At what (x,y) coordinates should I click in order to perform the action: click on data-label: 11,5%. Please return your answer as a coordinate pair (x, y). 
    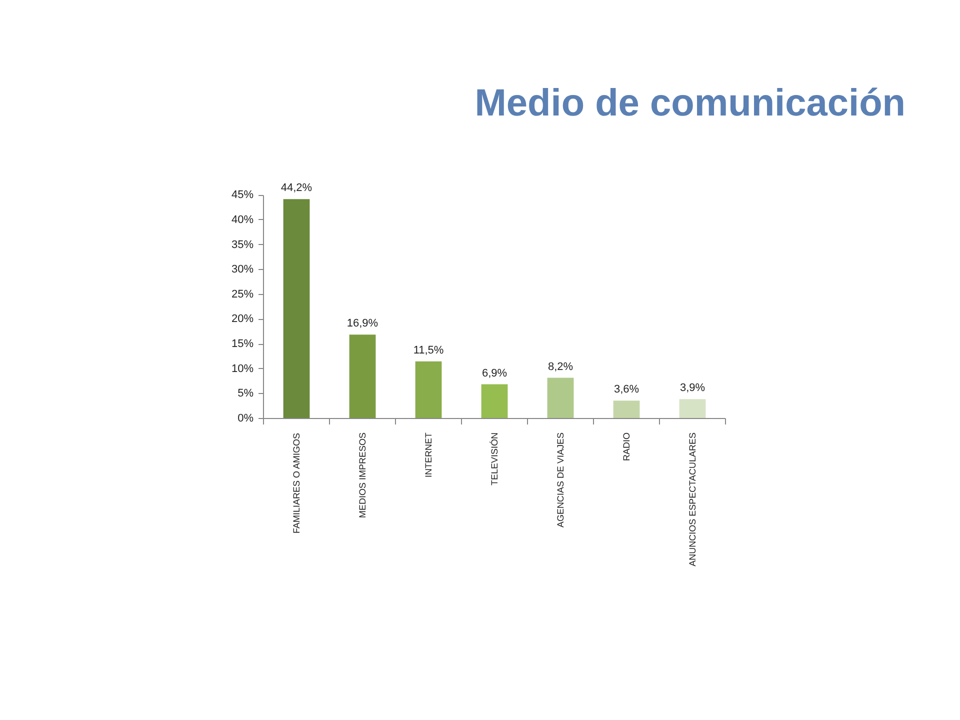
    Looking at the image, I should click on (428, 350).